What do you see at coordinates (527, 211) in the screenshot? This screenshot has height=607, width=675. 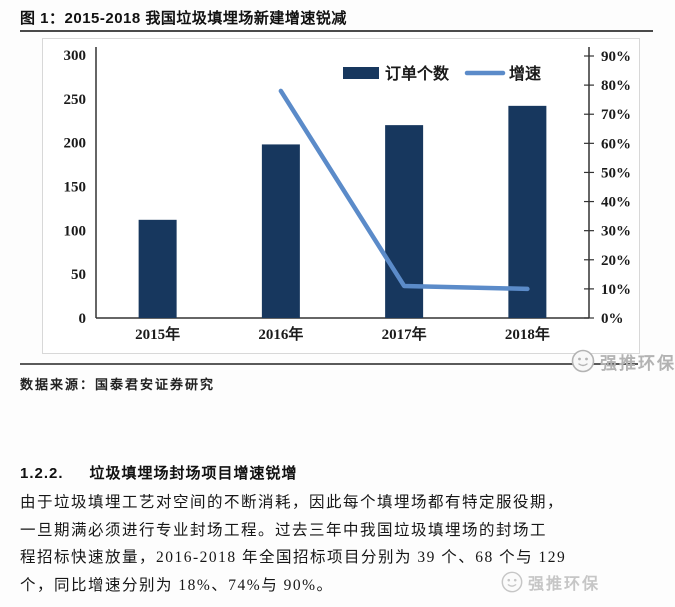 I see `bar-2018年` at bounding box center [527, 211].